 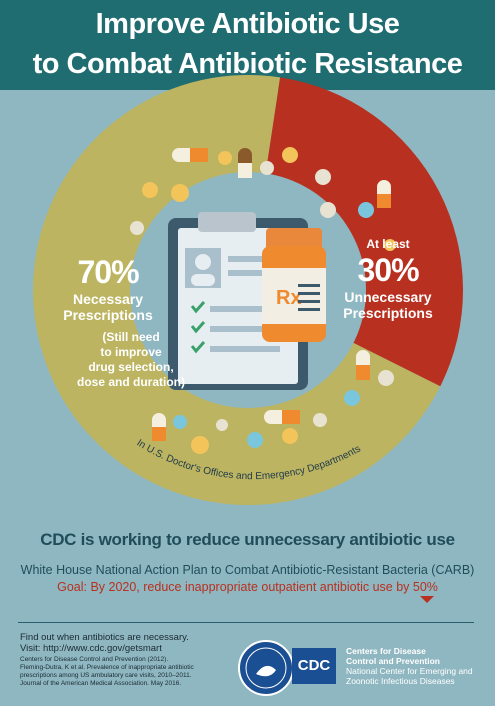 I want to click on hhs-seal-icon, so click(x=266, y=668).